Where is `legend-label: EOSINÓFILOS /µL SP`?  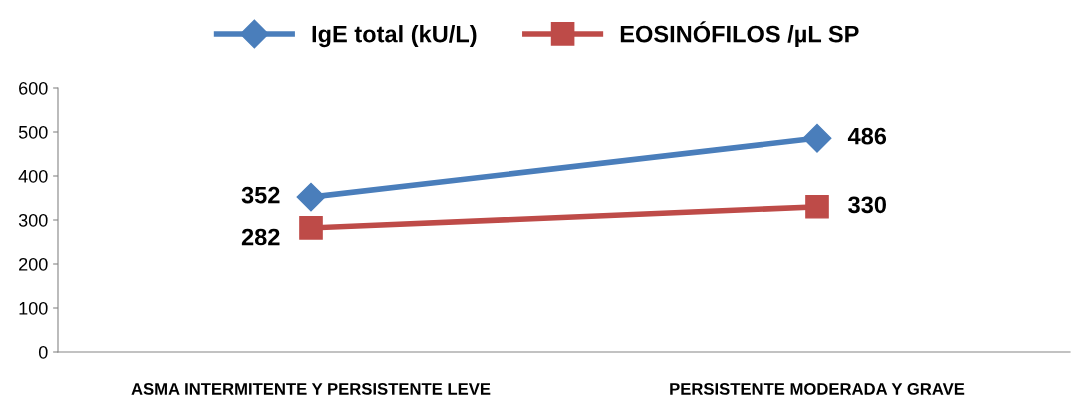 legend-label: EOSINÓFILOS /µL SP is located at coordinates (739, 34).